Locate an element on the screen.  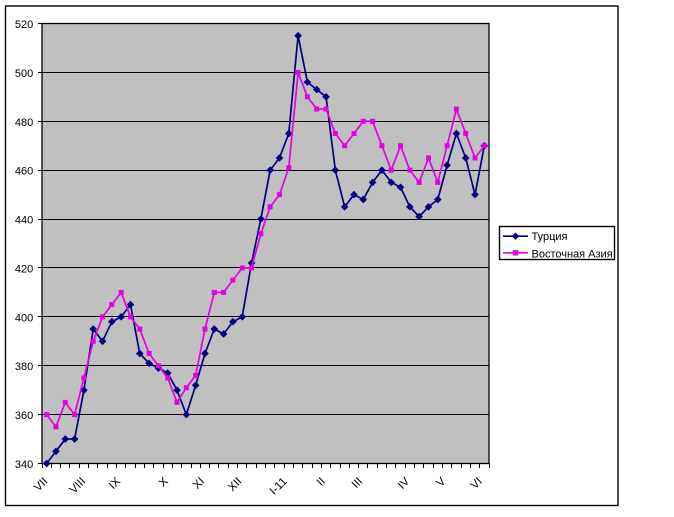
svg-text: Турция is located at coordinates (550, 237).